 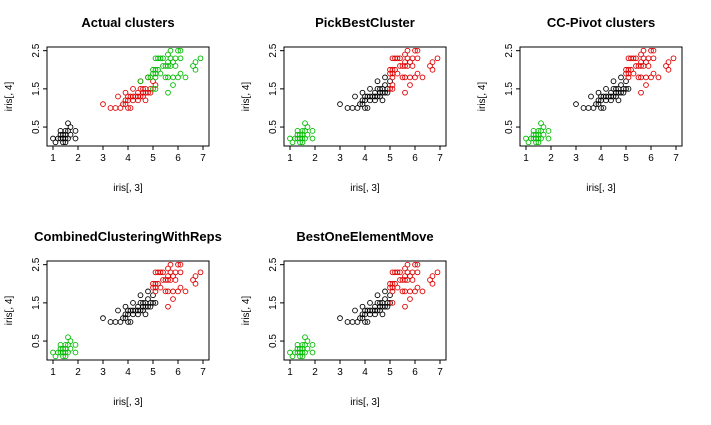 I want to click on y-tick-label: 2.5, so click(x=36, y=264).